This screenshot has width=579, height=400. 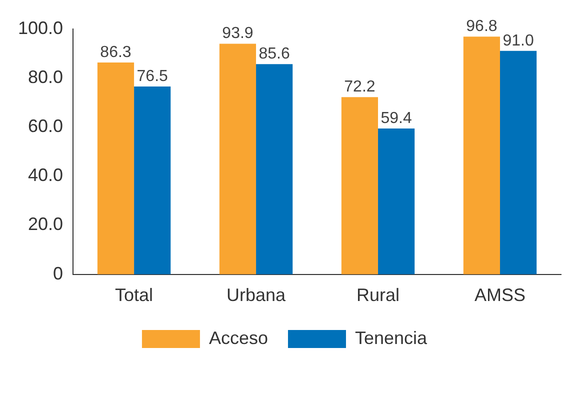 What do you see at coordinates (116, 52) in the screenshot?
I see `data-label: 86.3` at bounding box center [116, 52].